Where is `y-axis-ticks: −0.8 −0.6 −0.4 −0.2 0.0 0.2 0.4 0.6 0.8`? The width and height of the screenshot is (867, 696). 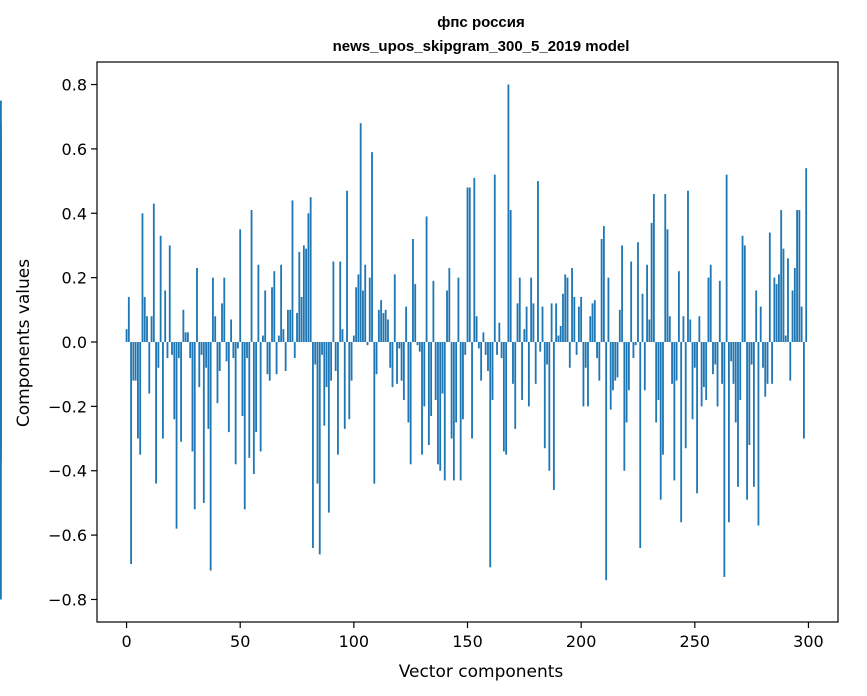 y-axis-ticks: −0.8 −0.6 −0.4 −0.2 0.0 0.2 0.4 0.6 0.8 is located at coordinates (72, 342).